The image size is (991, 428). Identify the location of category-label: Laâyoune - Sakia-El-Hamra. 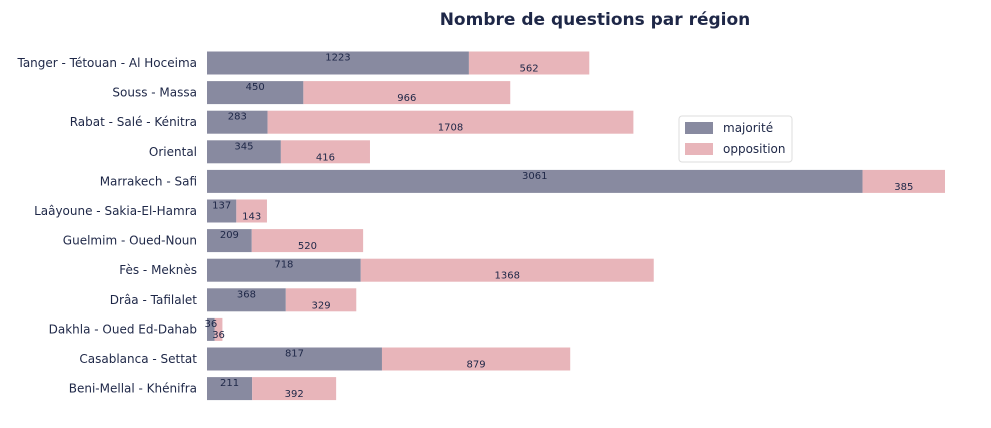
(115, 211).